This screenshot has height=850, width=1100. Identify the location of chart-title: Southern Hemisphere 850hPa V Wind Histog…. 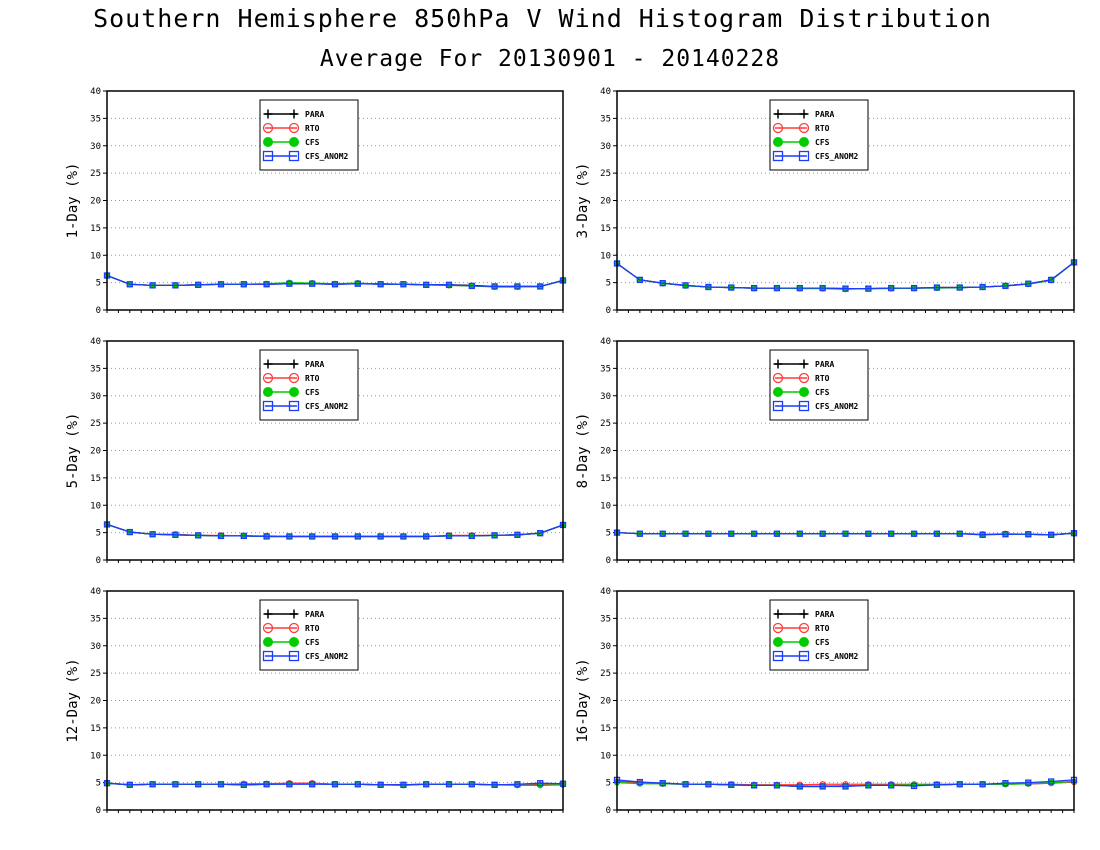
(542, 18).